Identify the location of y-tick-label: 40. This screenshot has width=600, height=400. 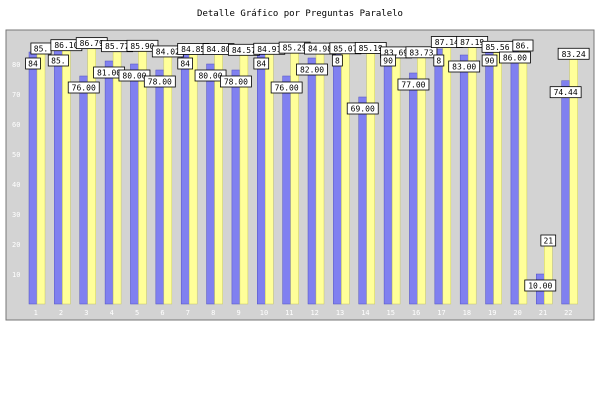
(16, 185).